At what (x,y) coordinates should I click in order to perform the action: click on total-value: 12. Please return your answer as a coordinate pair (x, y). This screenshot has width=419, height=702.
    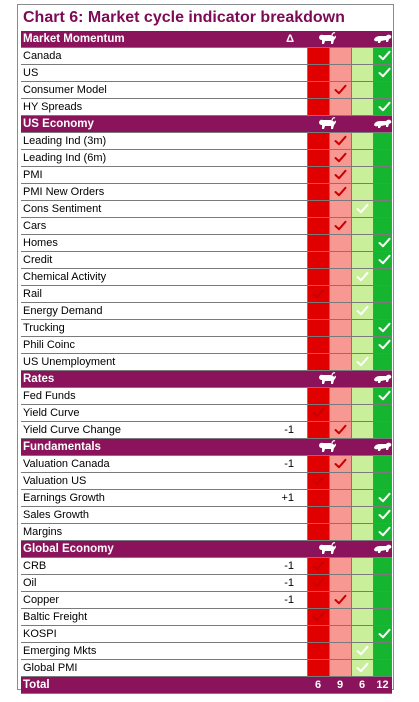
    Looking at the image, I should click on (382, 685).